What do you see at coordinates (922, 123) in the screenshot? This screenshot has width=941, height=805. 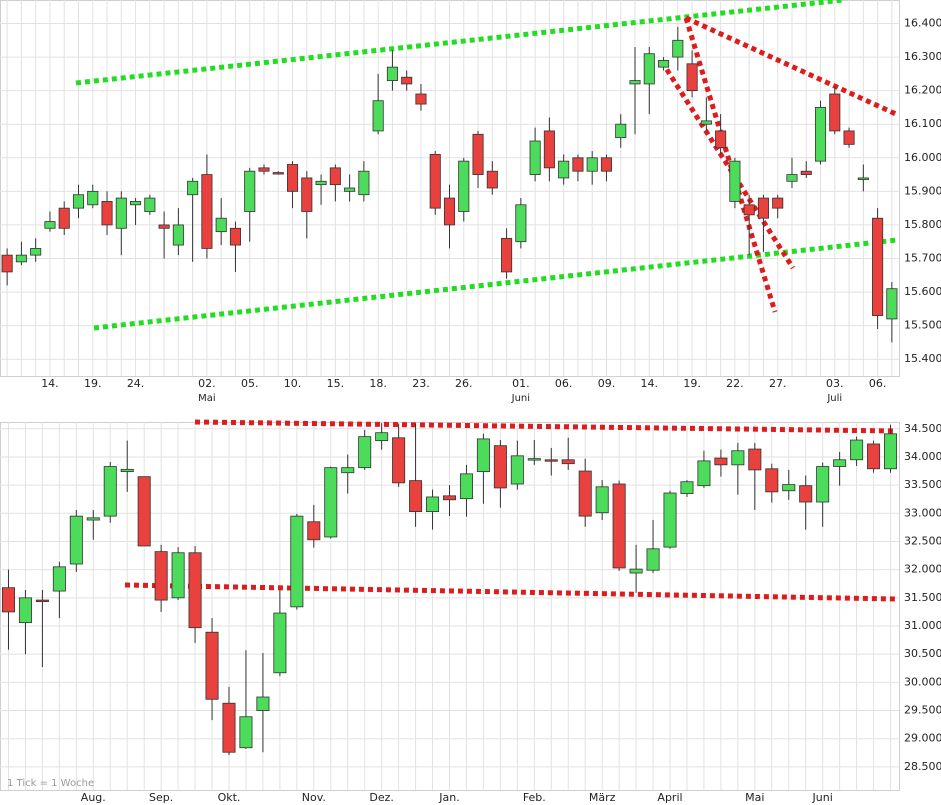 I see `y-tick-label: 16.100` at bounding box center [922, 123].